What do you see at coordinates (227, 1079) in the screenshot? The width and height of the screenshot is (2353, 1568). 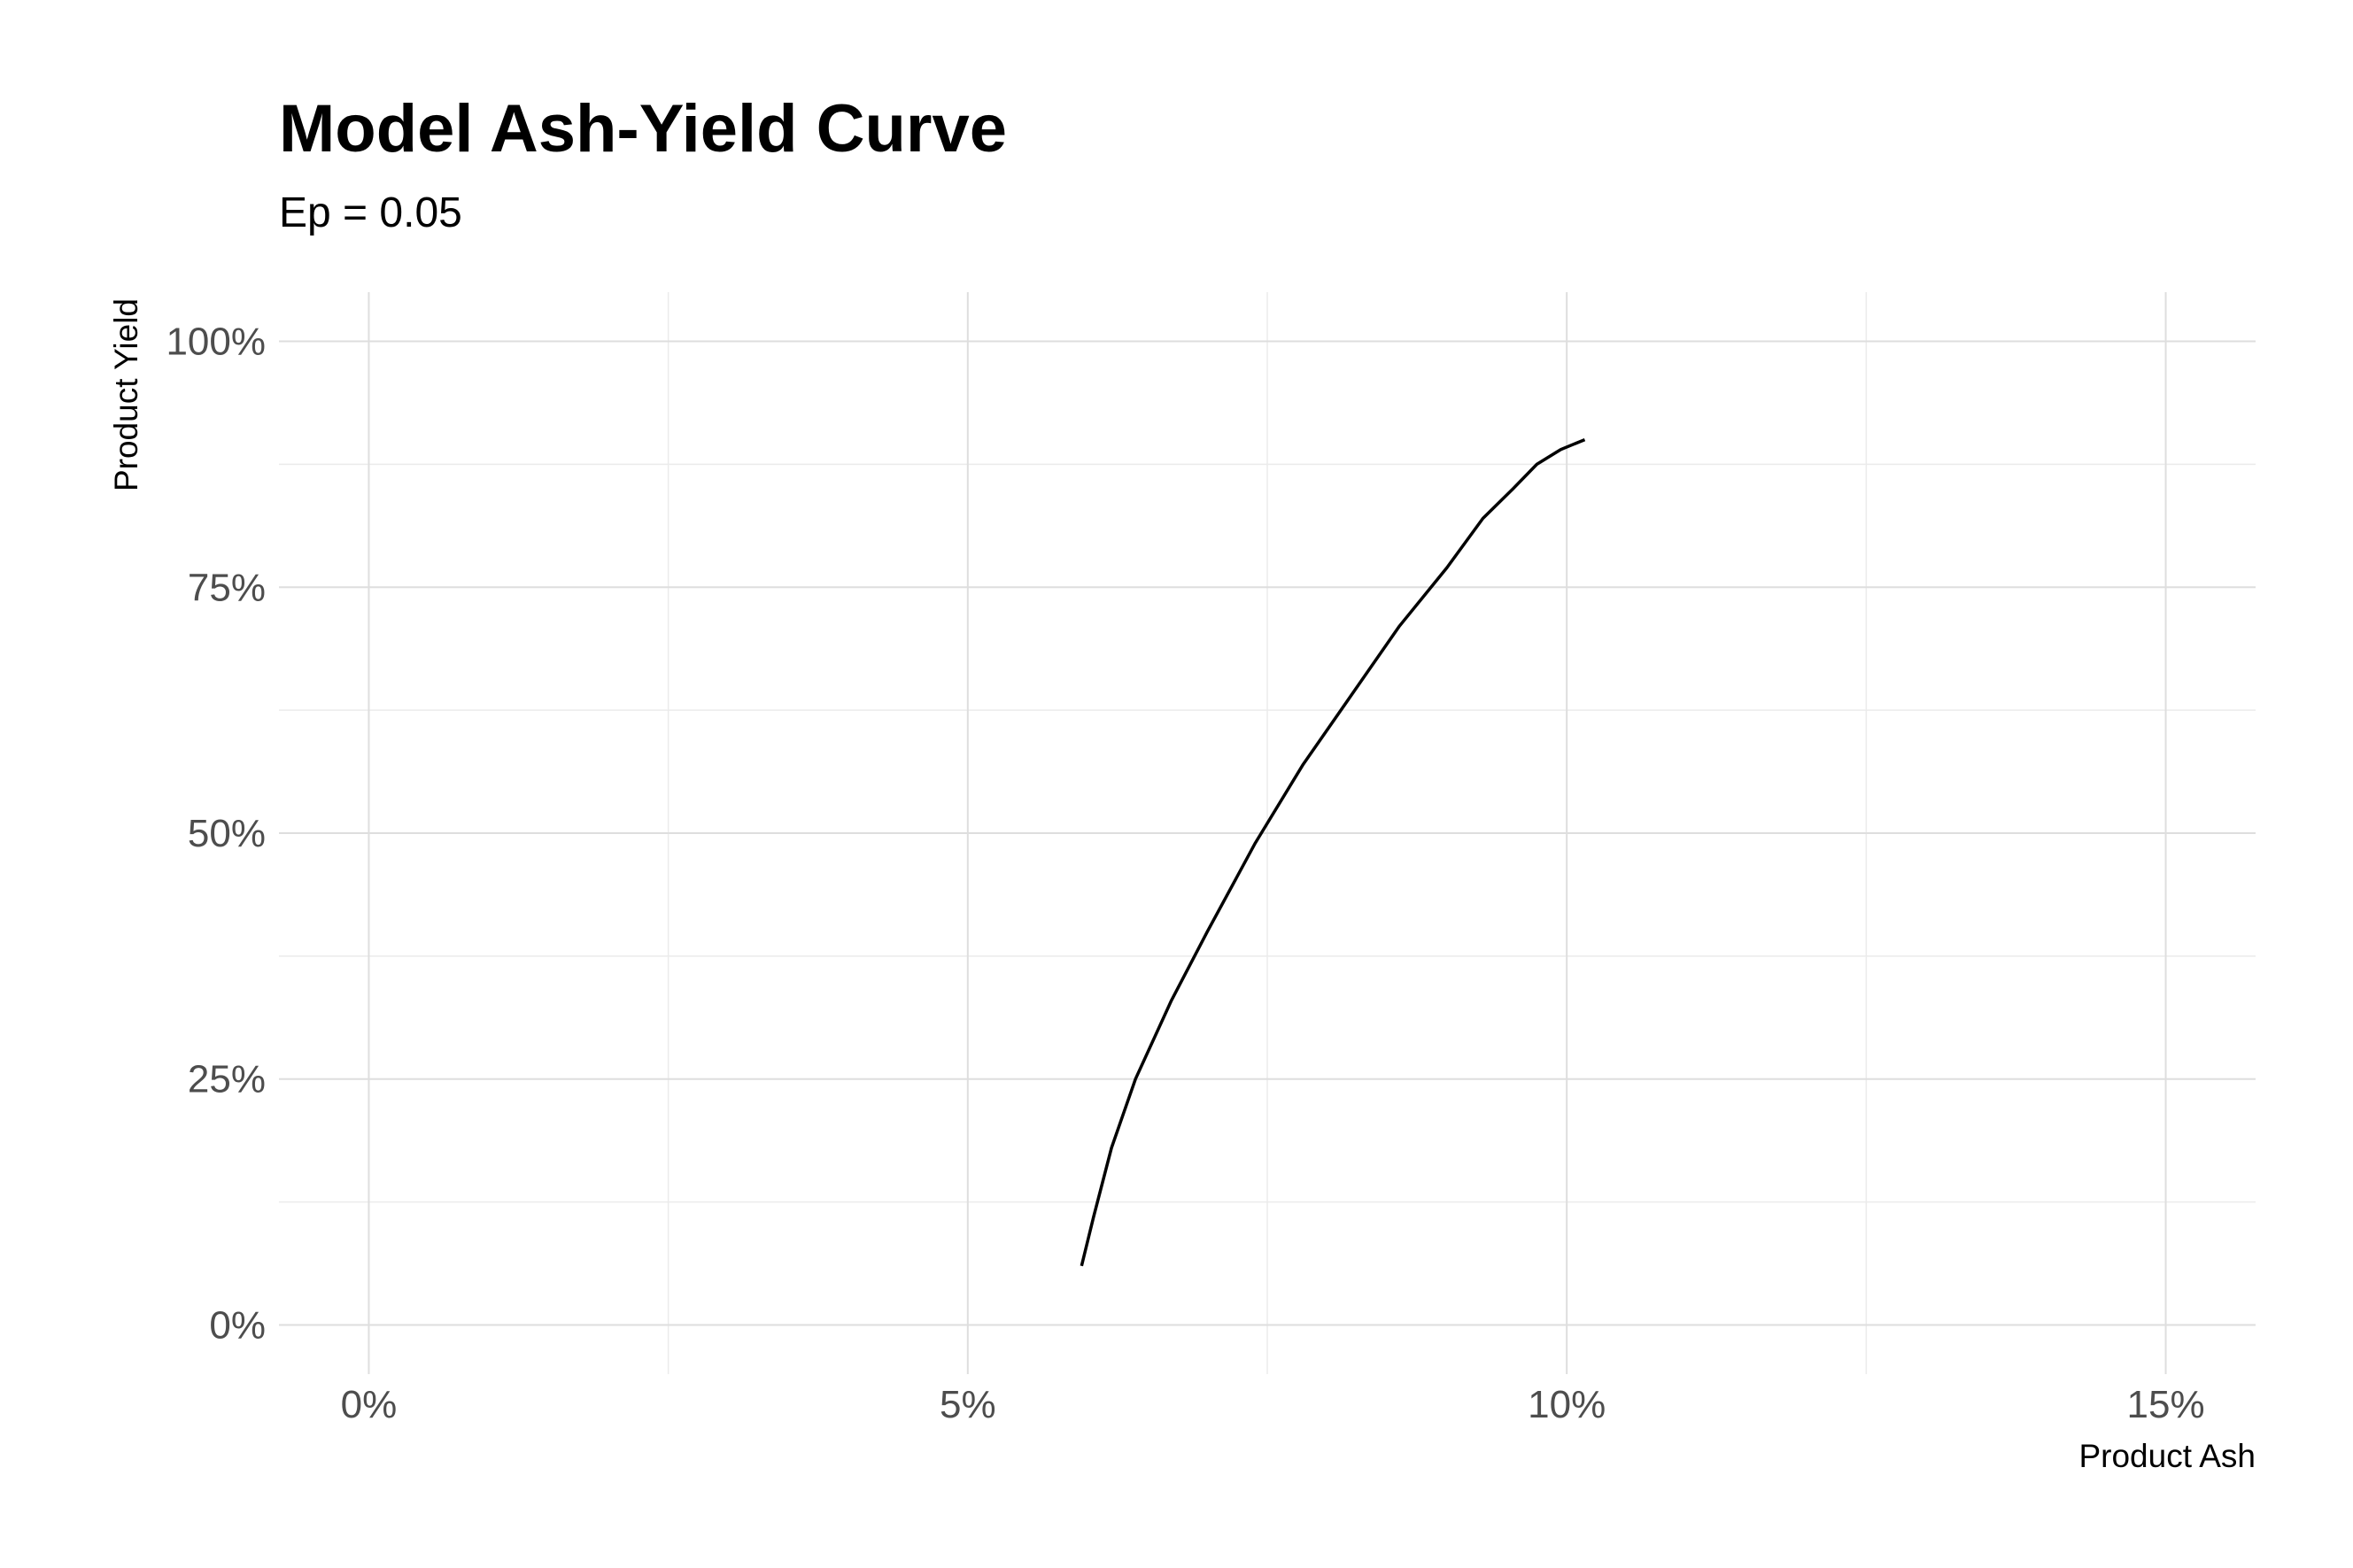 I see `y-tick-label: 25%` at bounding box center [227, 1079].